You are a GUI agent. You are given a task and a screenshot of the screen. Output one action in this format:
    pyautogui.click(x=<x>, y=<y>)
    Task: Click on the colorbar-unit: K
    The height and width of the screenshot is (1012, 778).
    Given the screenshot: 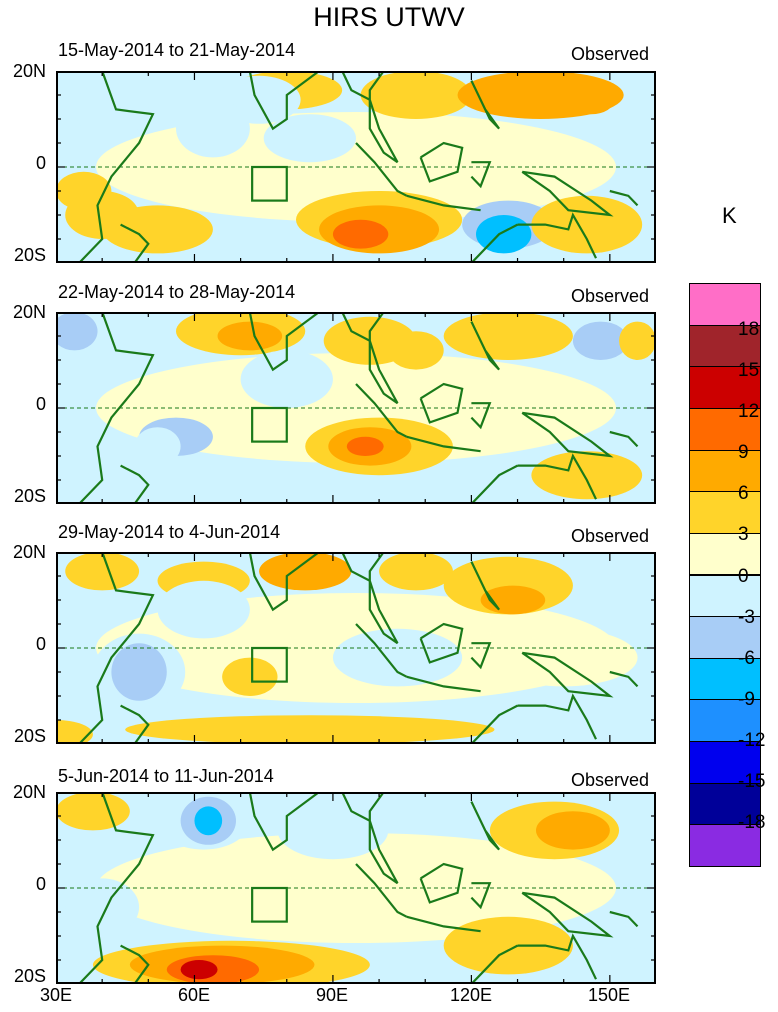 What is the action you would take?
    pyautogui.click(x=729, y=215)
    